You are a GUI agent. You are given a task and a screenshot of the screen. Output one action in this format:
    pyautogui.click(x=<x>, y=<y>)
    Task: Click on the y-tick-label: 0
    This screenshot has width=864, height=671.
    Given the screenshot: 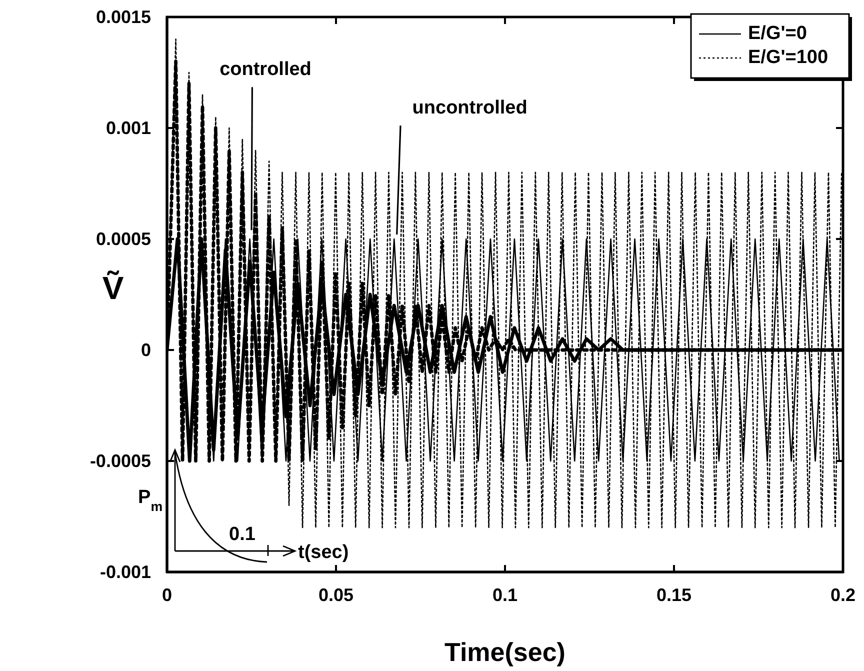 What is the action you would take?
    pyautogui.click(x=145, y=350)
    